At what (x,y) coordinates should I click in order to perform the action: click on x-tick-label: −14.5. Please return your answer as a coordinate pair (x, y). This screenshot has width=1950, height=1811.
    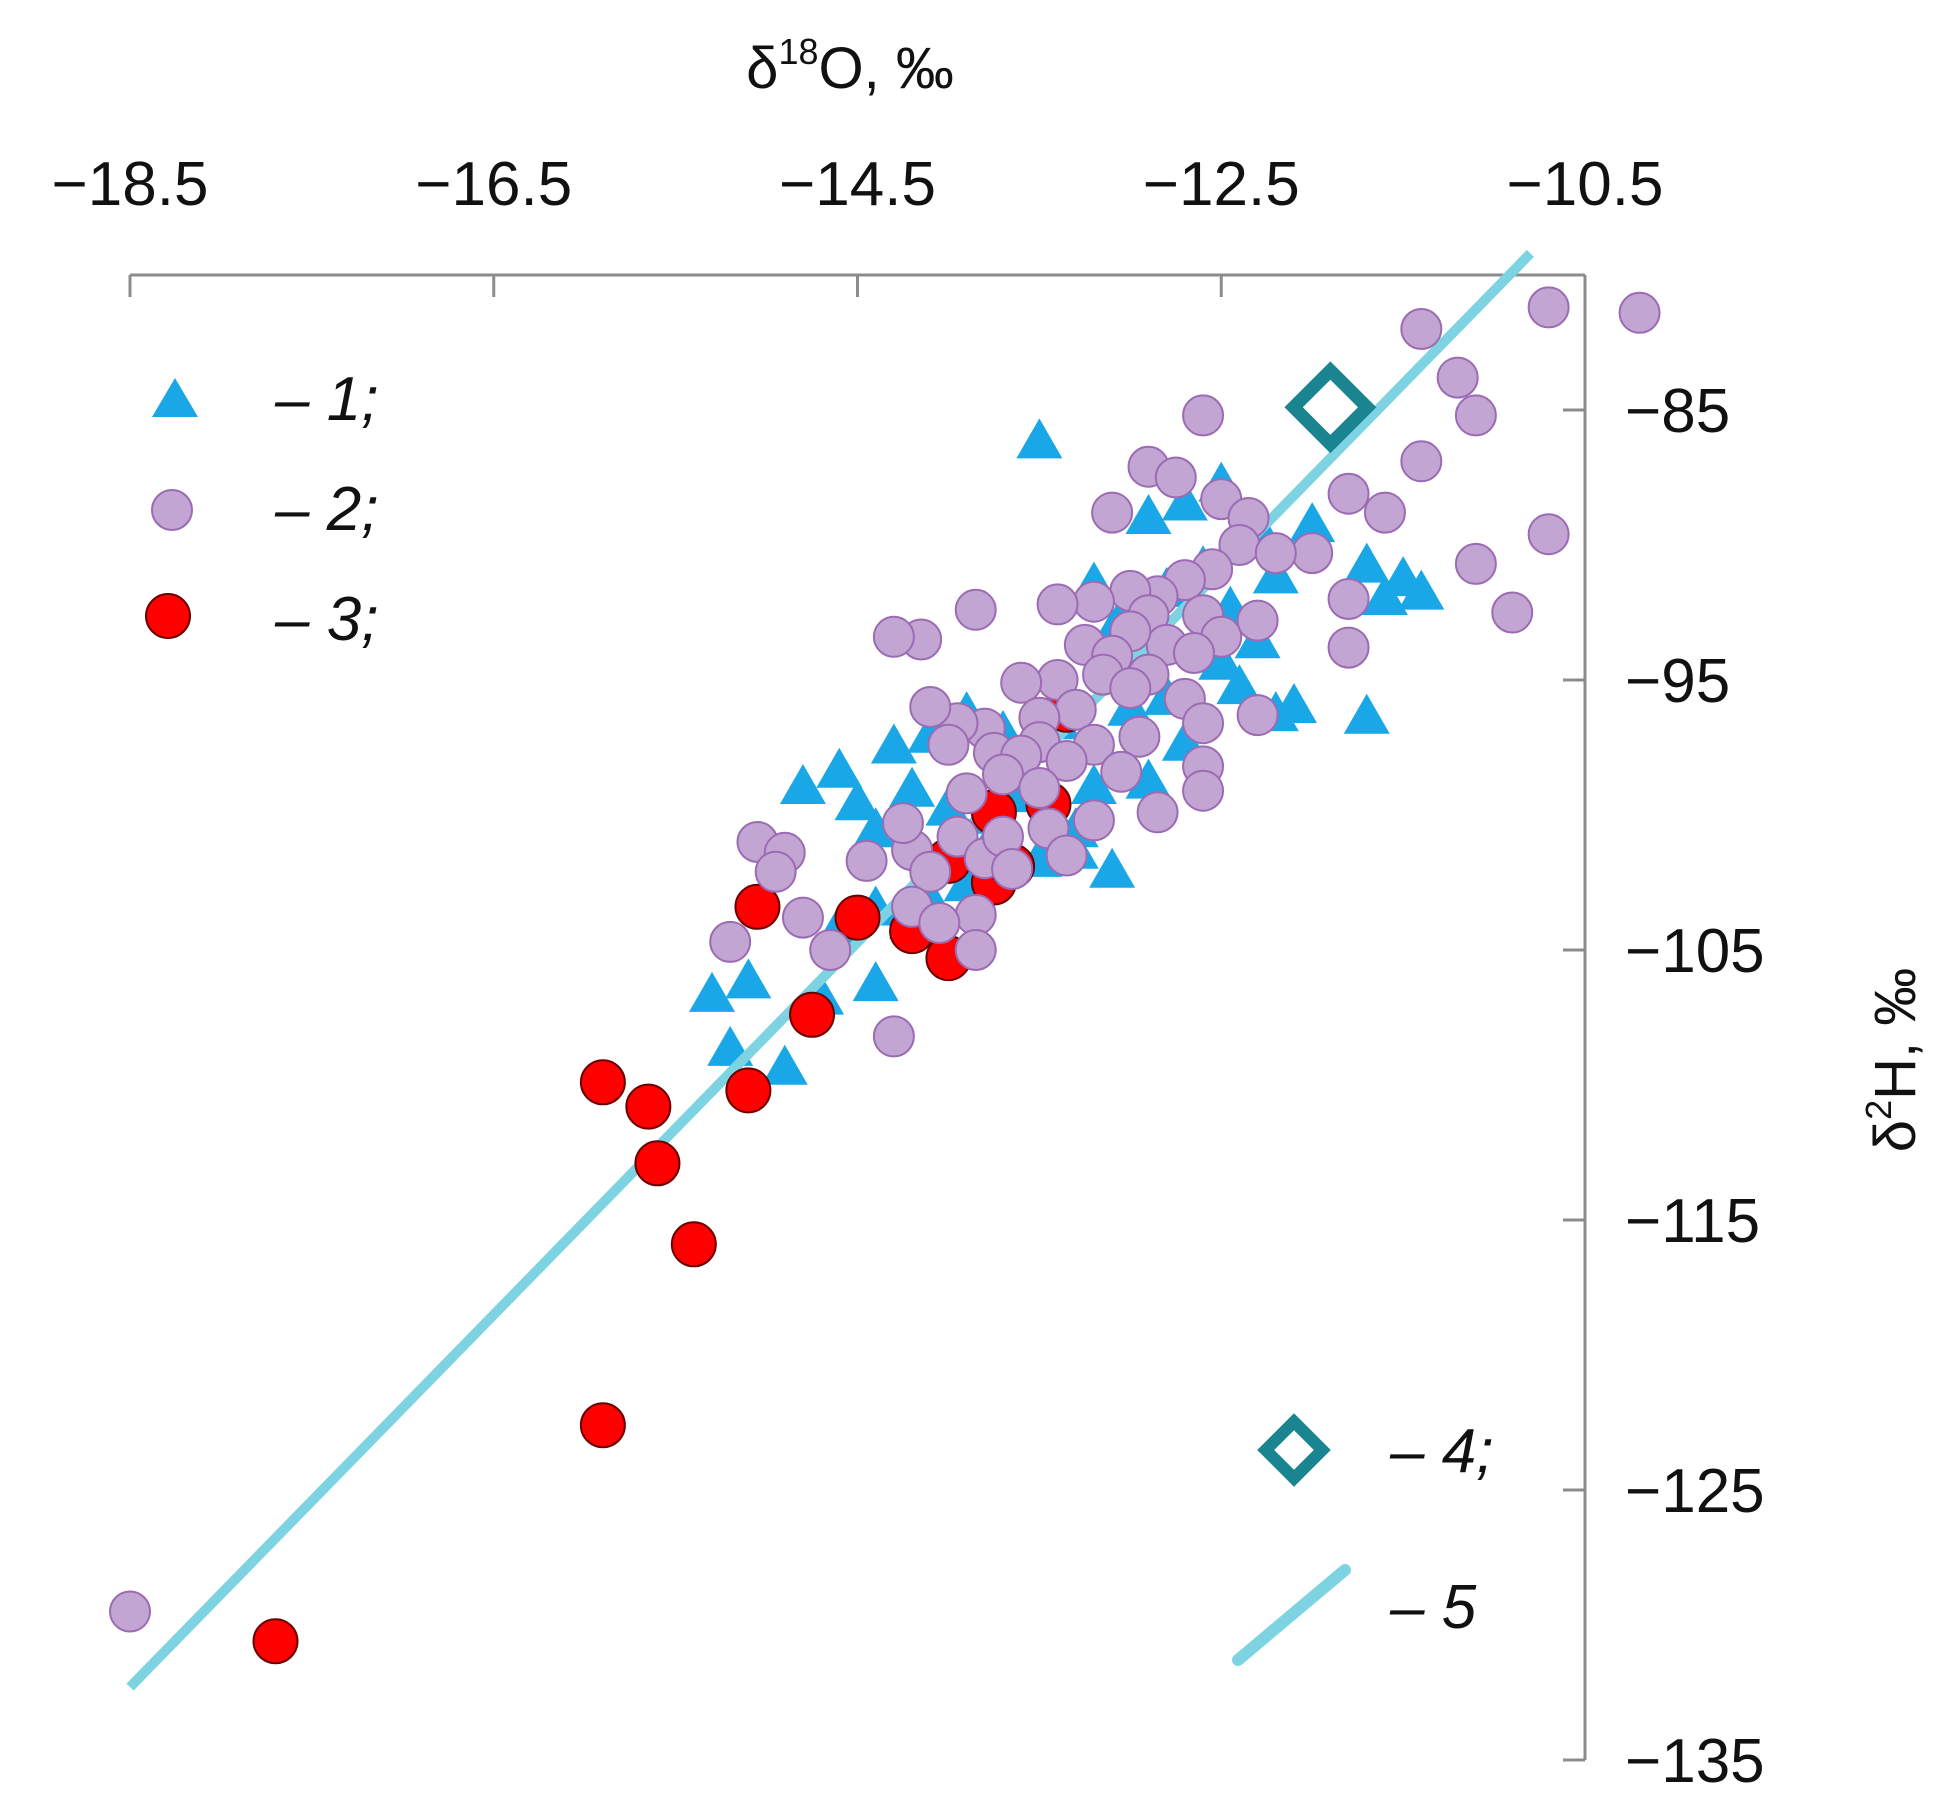
    Looking at the image, I should click on (857, 184).